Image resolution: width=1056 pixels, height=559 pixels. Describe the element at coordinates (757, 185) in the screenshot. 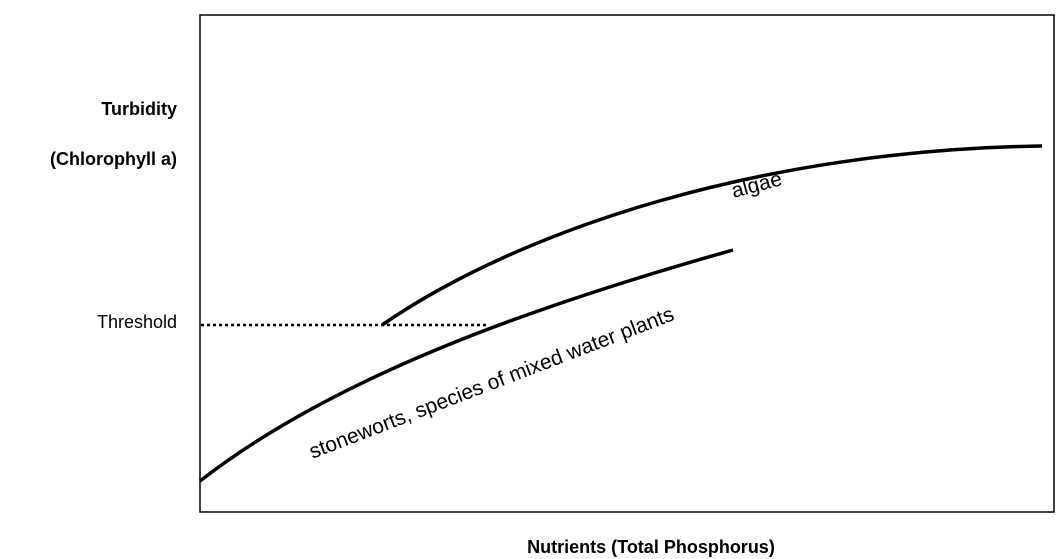

I see `algae-label: algae` at that location.